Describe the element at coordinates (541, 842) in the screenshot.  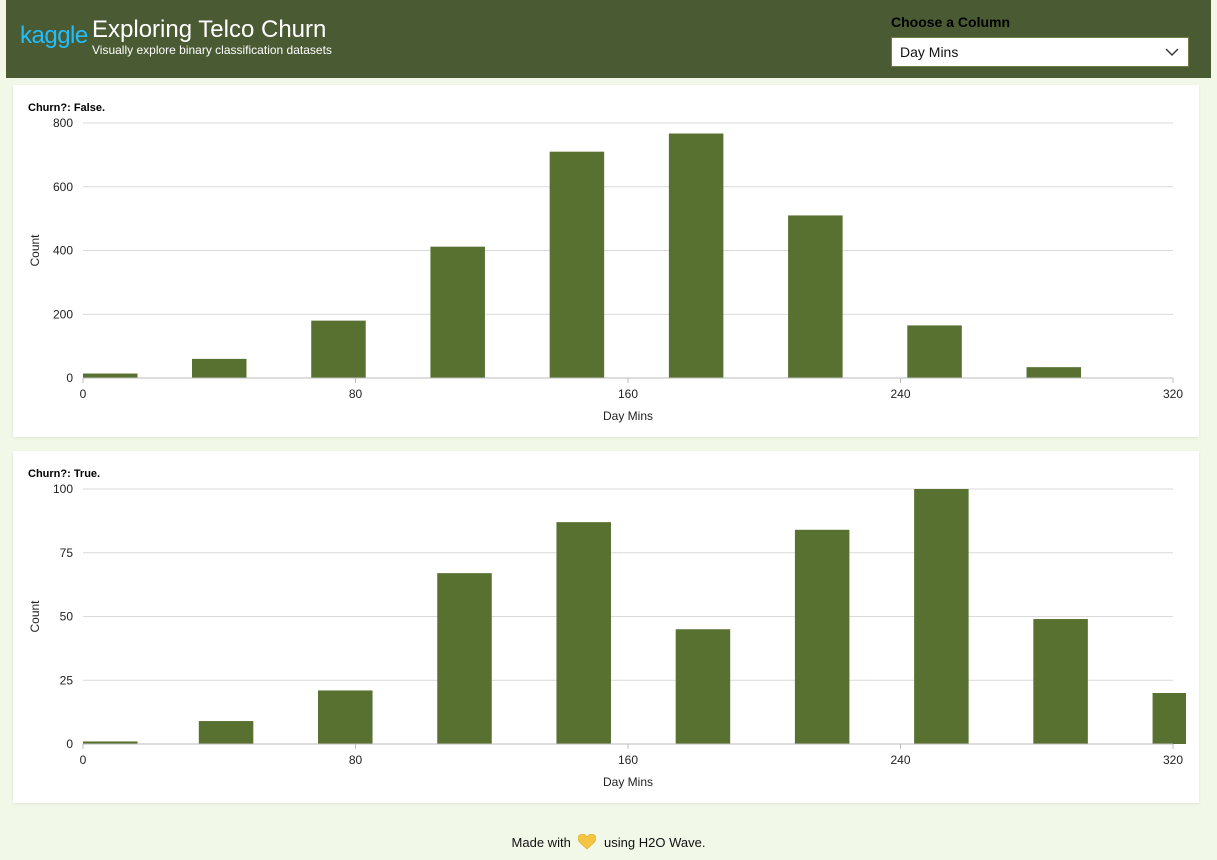
I see `footer-text-before: Made with` at that location.